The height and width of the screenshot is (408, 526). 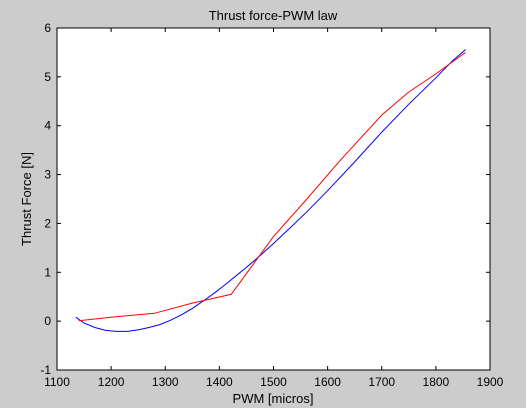 I want to click on y-tick-label: -1, so click(x=45, y=370).